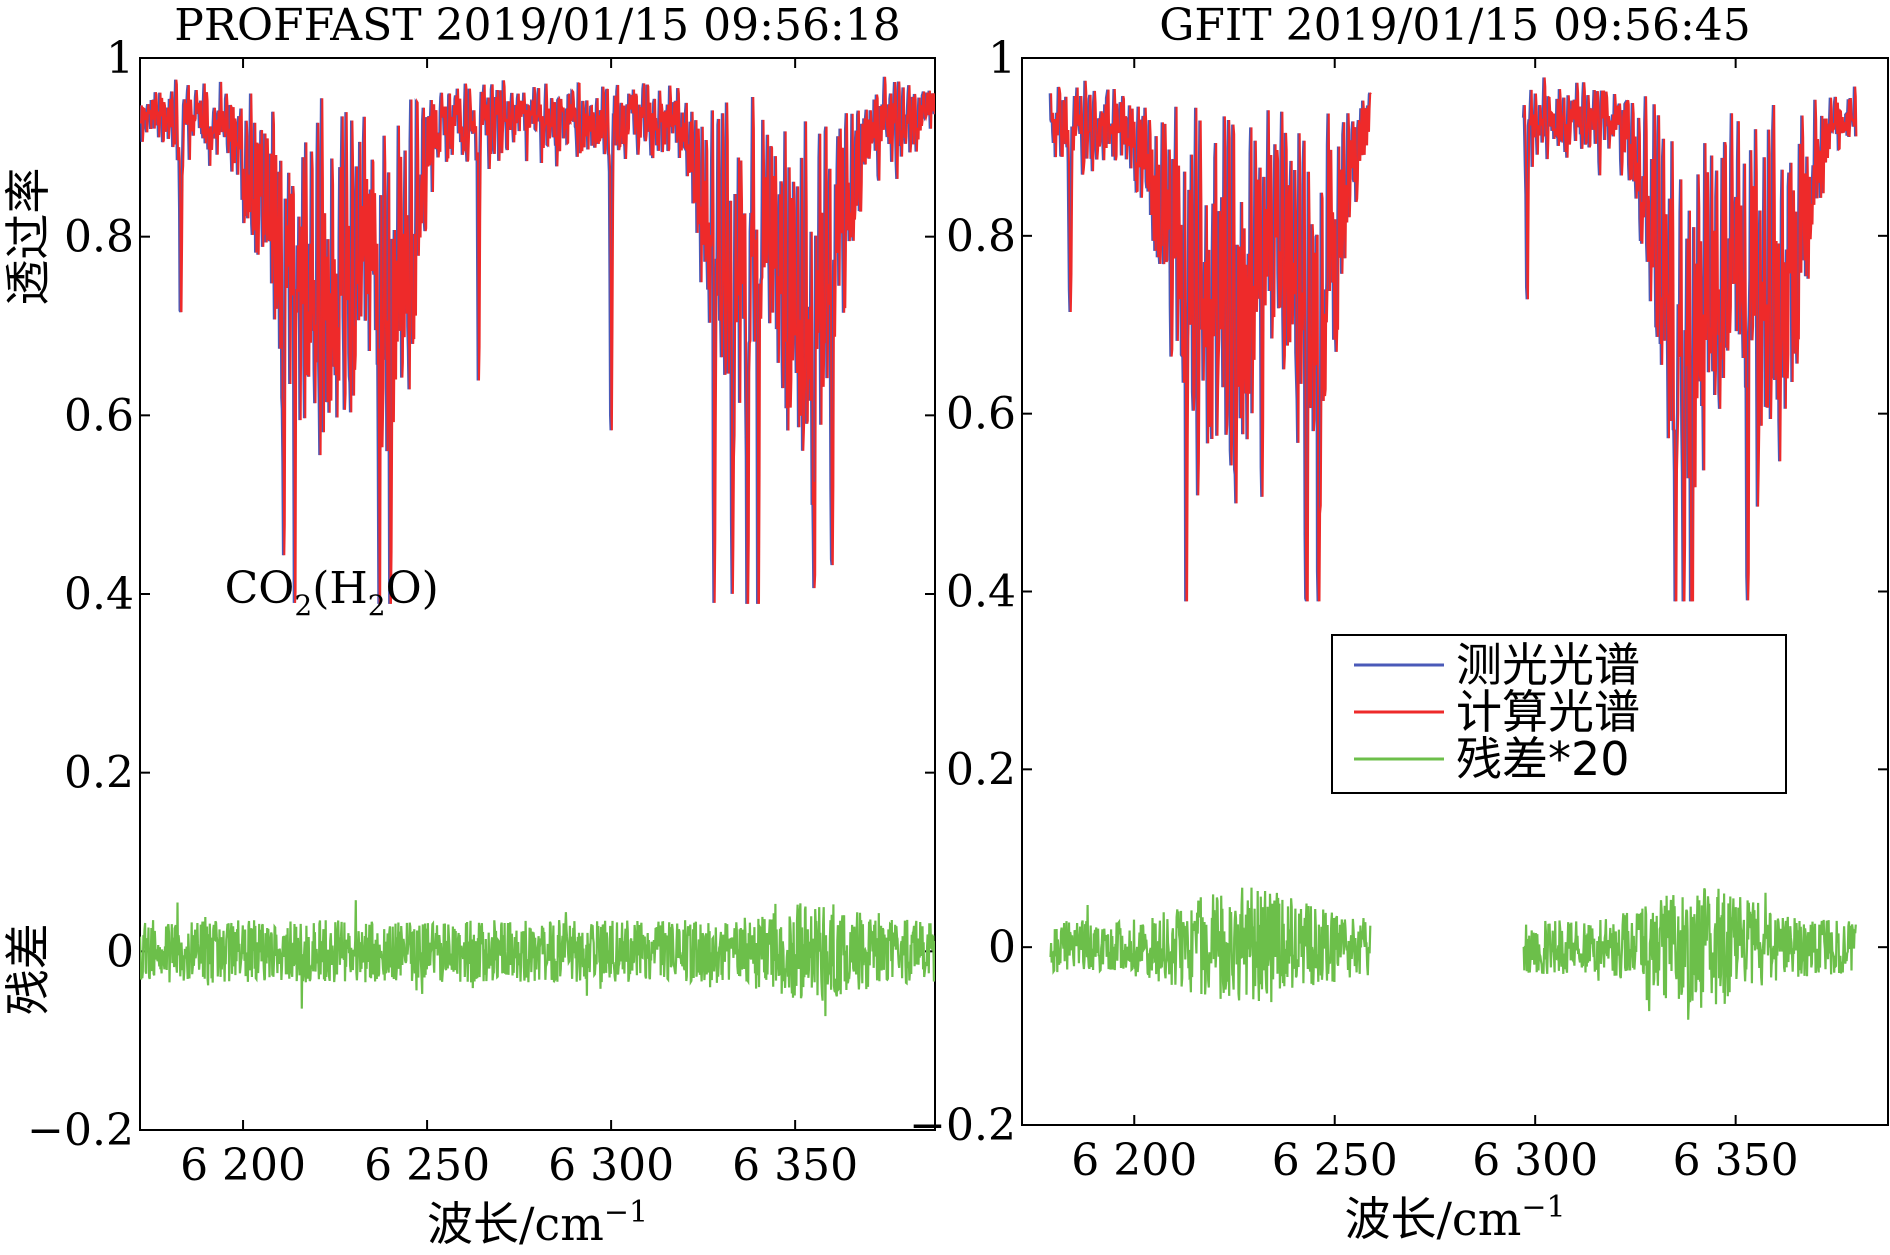  Describe the element at coordinates (28, 969) in the screenshot. I see `y-axis-label-residual: 残差` at that location.